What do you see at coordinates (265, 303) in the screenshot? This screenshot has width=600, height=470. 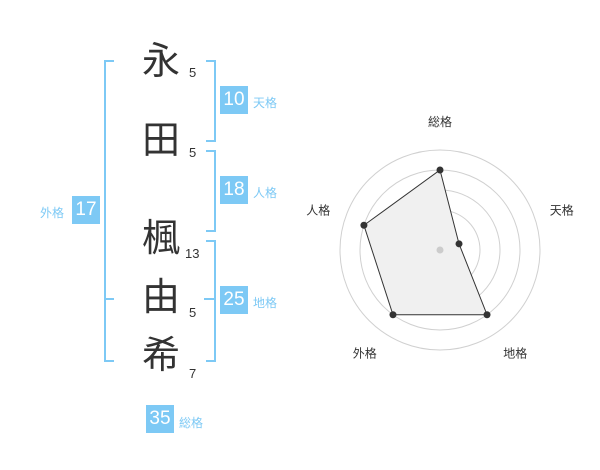 I see `chikaku-label: 地格` at bounding box center [265, 303].